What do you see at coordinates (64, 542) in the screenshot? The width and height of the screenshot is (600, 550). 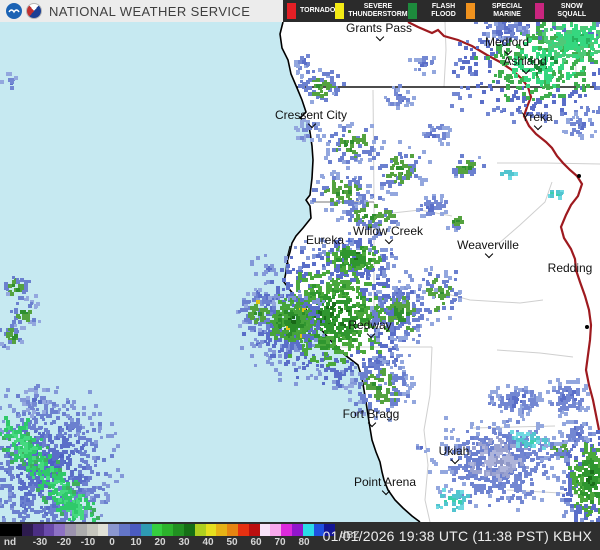 I see `scale-tick-label: -20` at bounding box center [64, 542].